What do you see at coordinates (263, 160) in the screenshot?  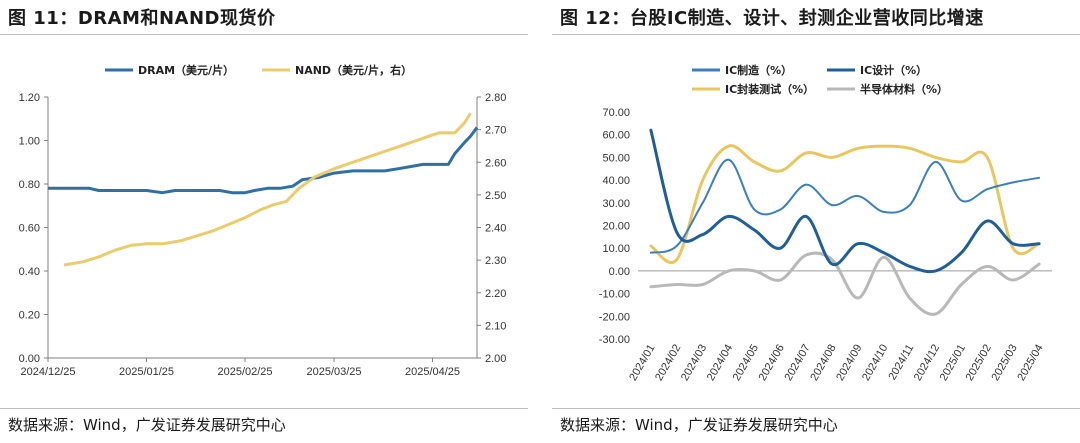 I see `dram-series-line` at bounding box center [263, 160].